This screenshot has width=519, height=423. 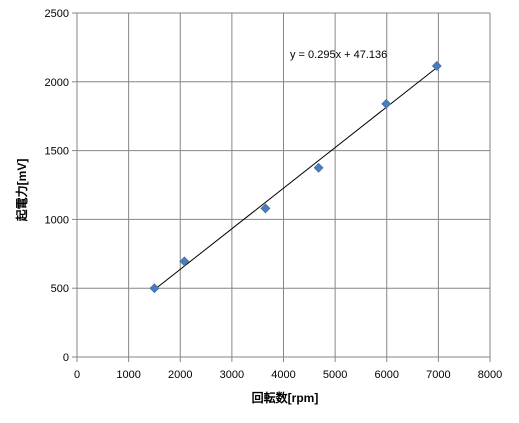 What do you see at coordinates (21, 191) in the screenshot?
I see `y-axis-title: 起電力[mV]` at bounding box center [21, 191].